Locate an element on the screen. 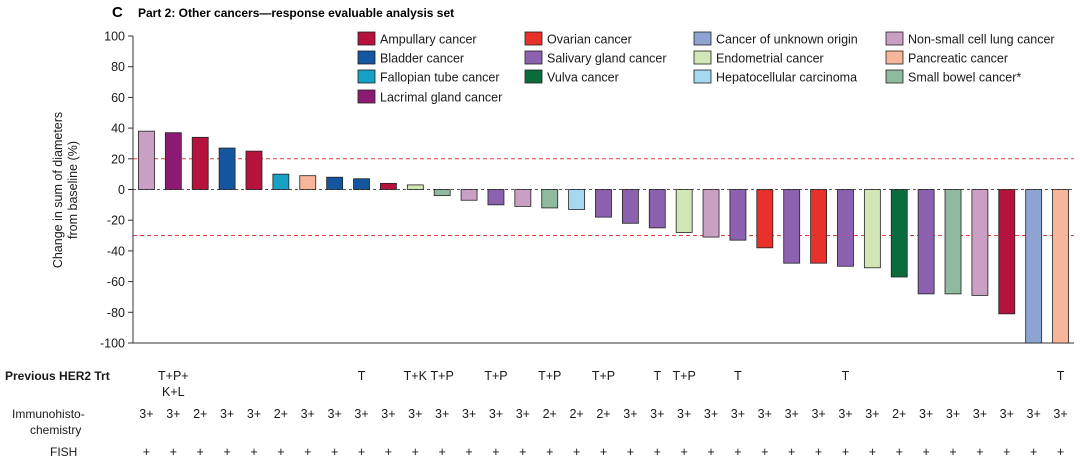  legend-label: Ampullary cancer is located at coordinates (428, 40).